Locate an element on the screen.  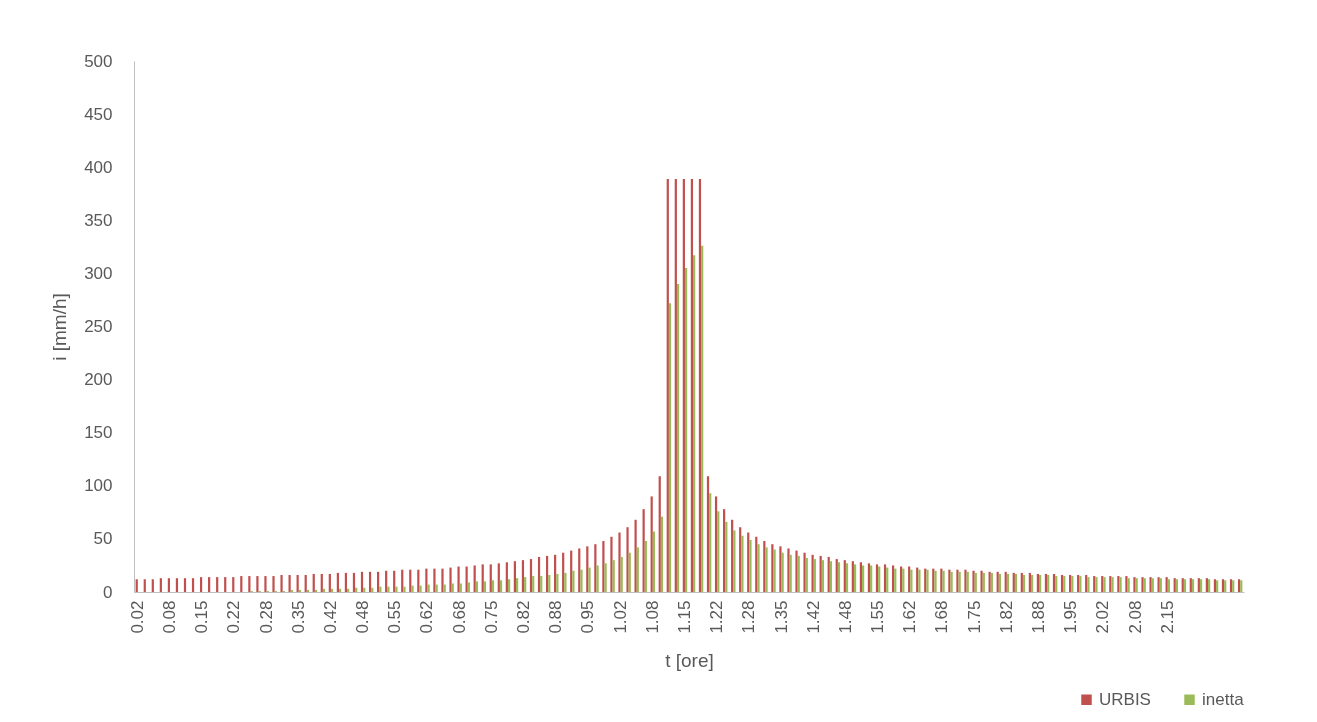
x-tick-label: 2.15 is located at coordinates (1167, 617).